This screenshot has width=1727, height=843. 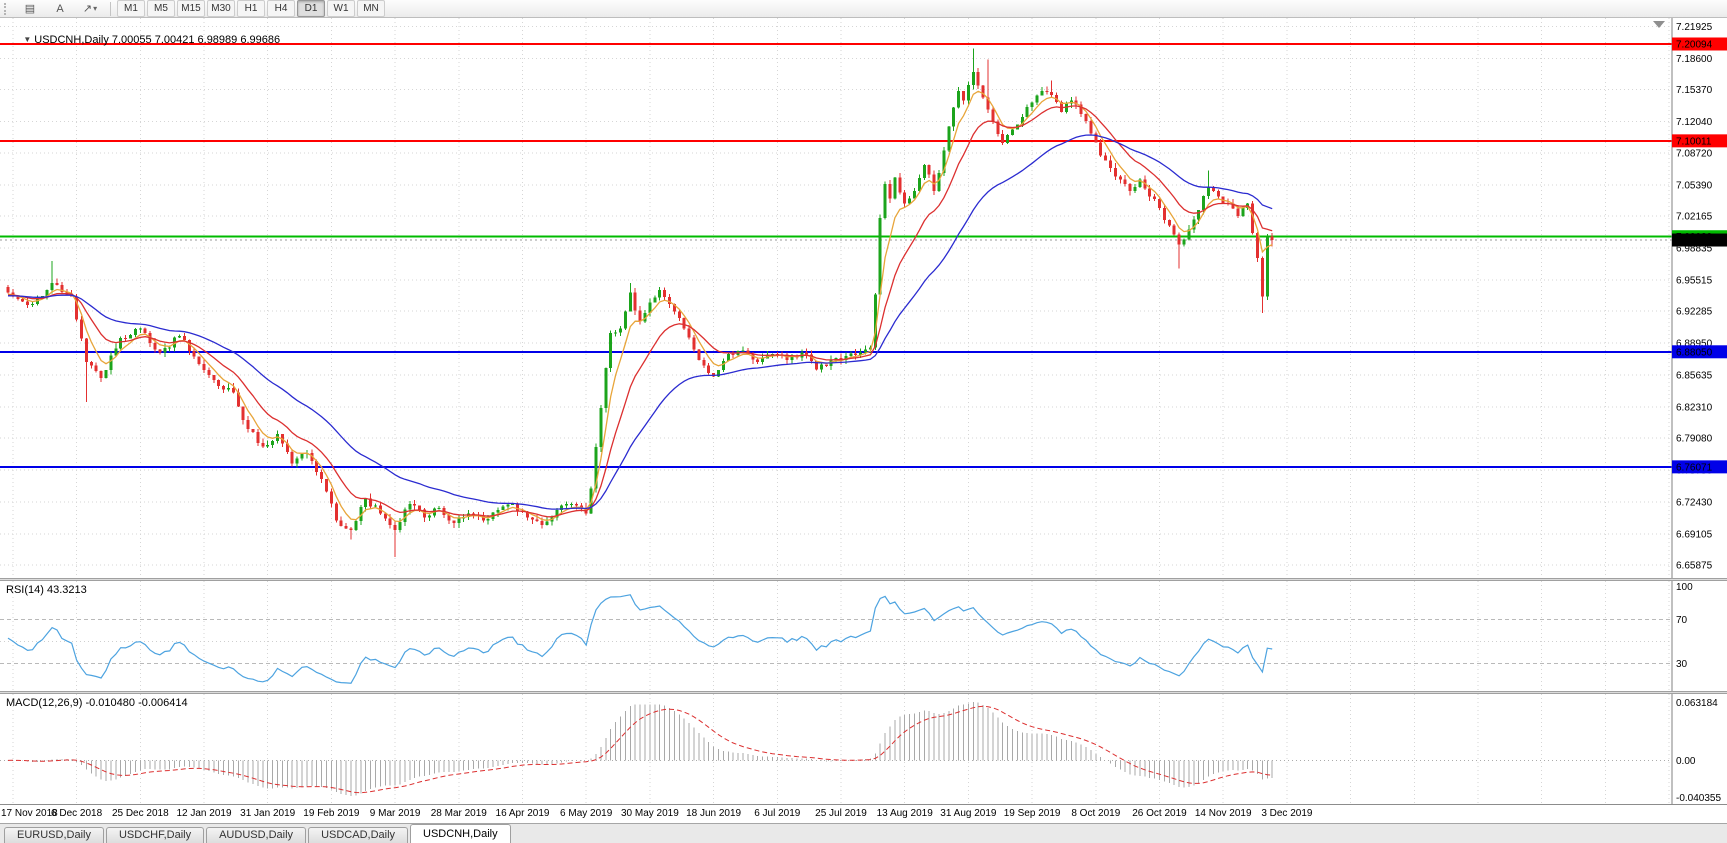 I want to click on arrow-glyph: ↗, so click(x=87, y=9).